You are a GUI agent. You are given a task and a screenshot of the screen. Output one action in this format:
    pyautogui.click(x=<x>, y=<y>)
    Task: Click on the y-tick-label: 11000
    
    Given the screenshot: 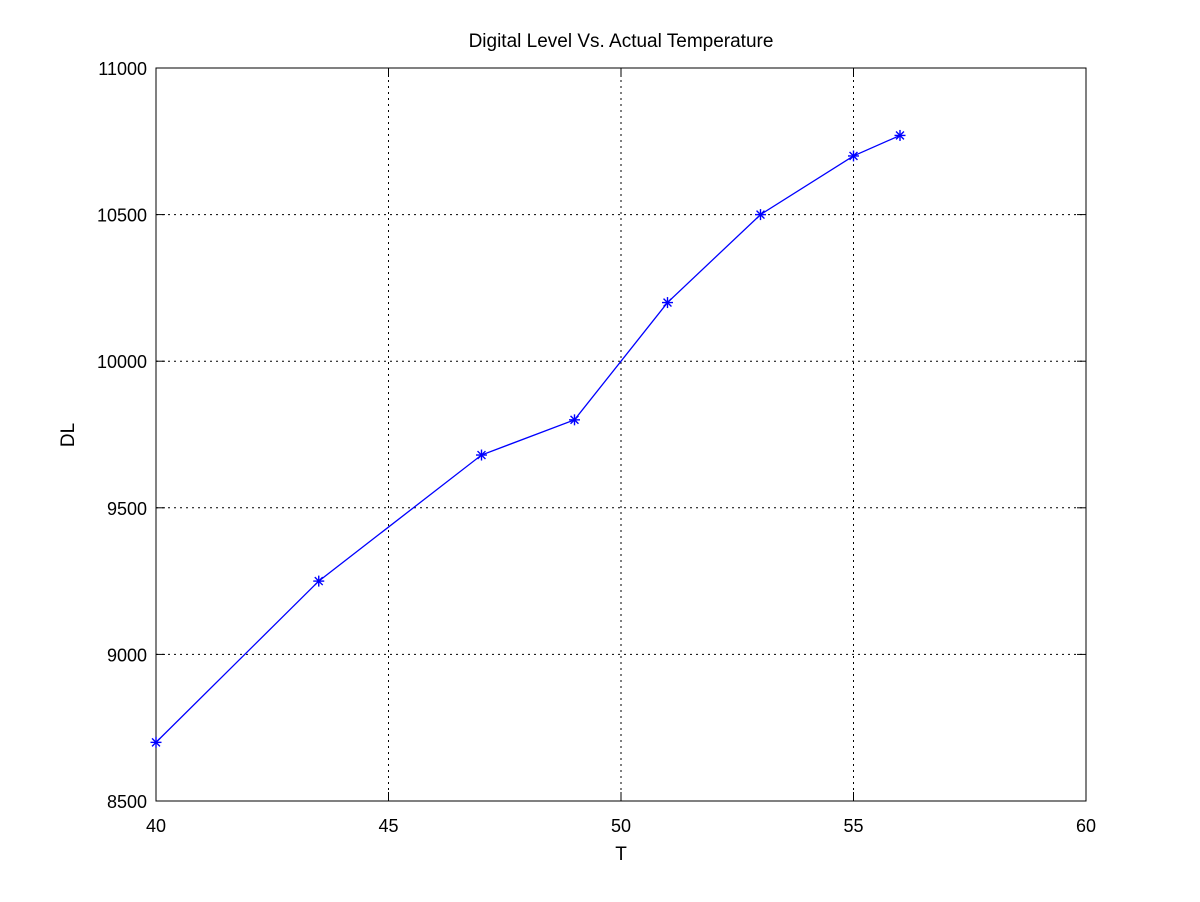 What is the action you would take?
    pyautogui.click(x=122, y=69)
    